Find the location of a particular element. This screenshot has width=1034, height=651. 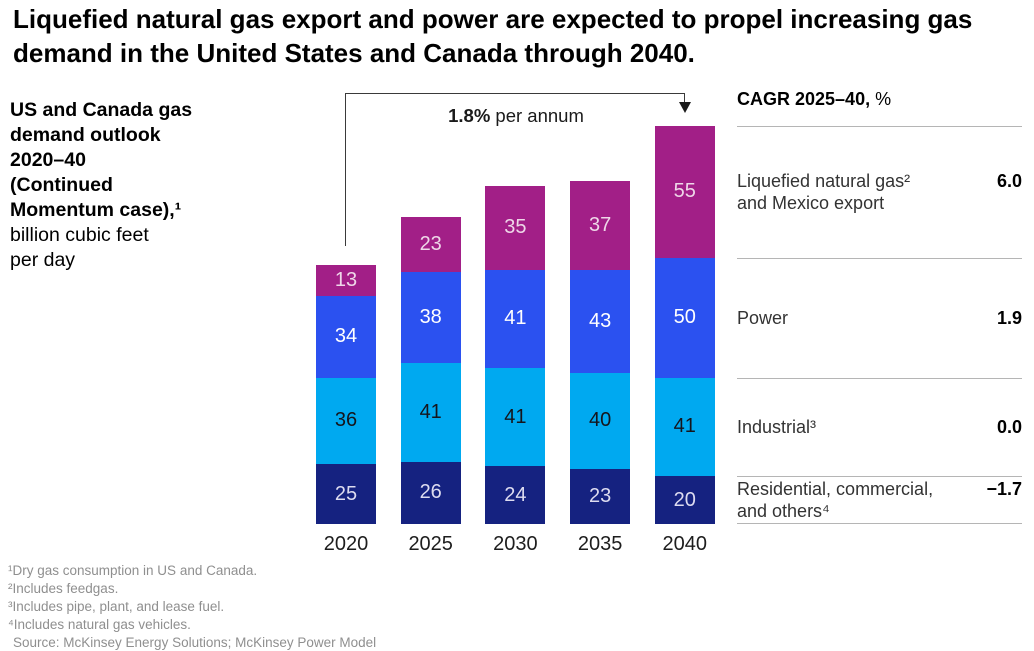

segment-value-label: 20 is located at coordinates (684, 499).